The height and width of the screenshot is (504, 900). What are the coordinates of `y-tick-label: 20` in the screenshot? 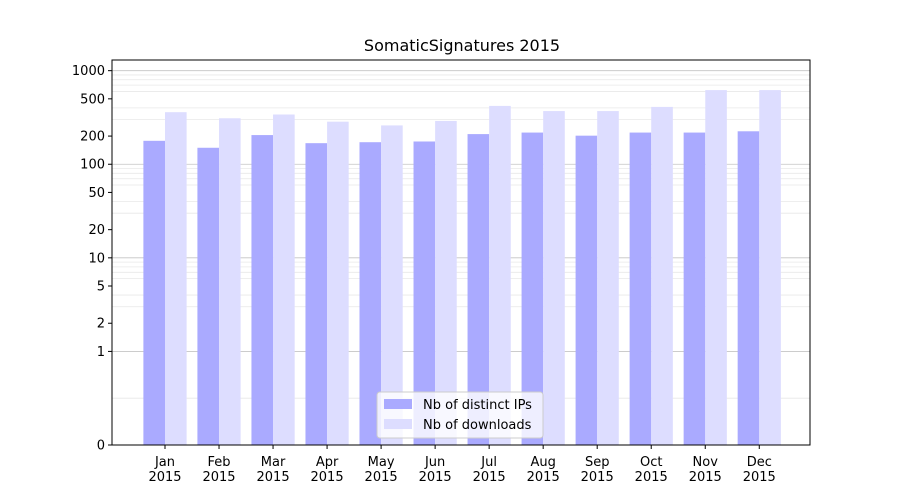 It's located at (96, 230).